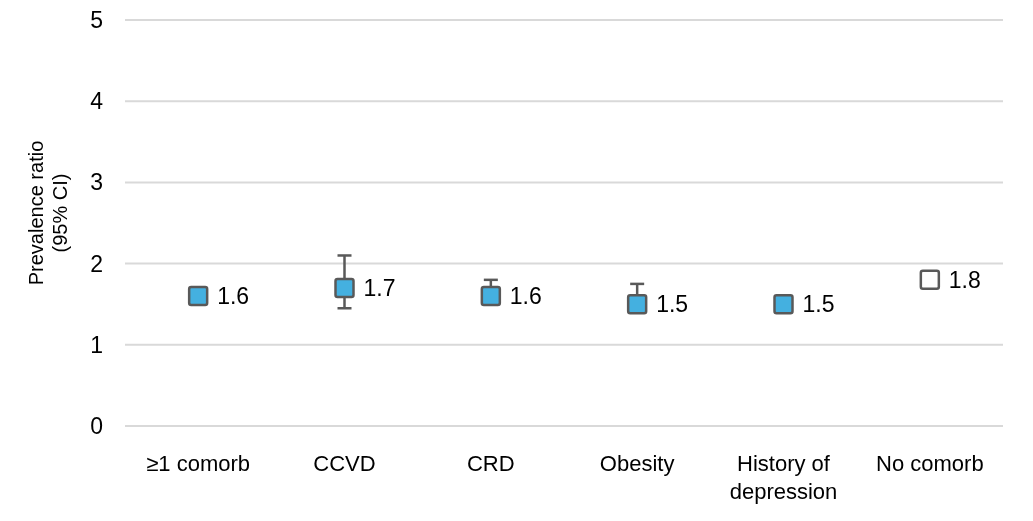 The height and width of the screenshot is (521, 1033). I want to click on x-tick-label: CRD, so click(491, 463).